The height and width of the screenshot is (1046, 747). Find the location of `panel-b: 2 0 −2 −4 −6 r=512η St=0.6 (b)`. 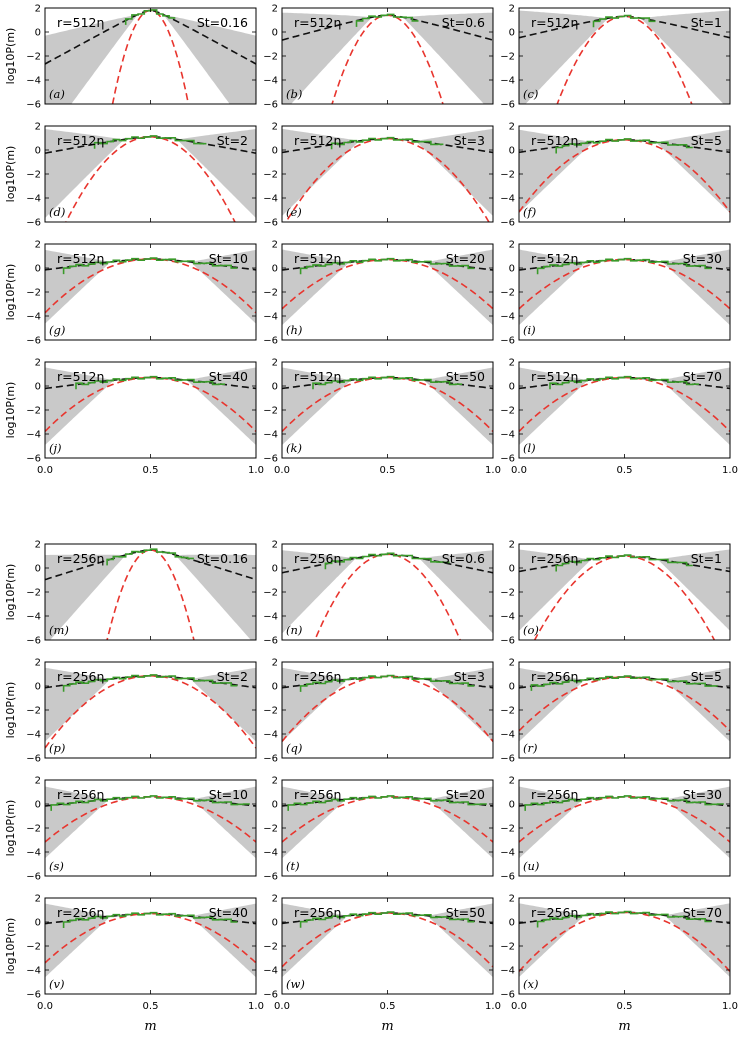

panel-b: 2 0 −2 −4 −6 r=512η St=0.6 (b) is located at coordinates (378, 57).